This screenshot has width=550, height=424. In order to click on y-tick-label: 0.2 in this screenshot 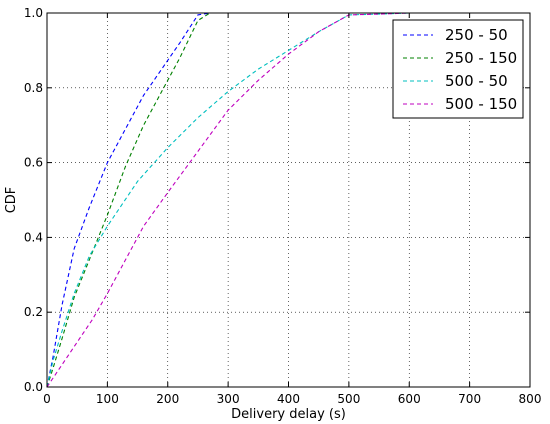, I will do `click(33, 312)`.